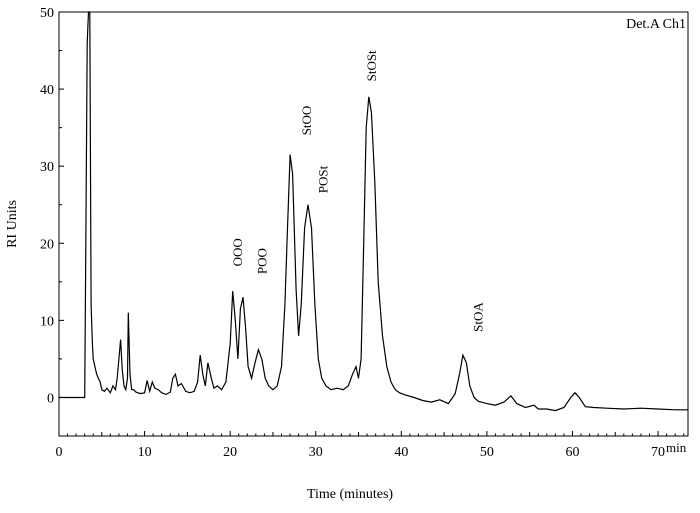 The image size is (700, 513). What do you see at coordinates (50, 398) in the screenshot?
I see `y-tick-label: 0` at bounding box center [50, 398].